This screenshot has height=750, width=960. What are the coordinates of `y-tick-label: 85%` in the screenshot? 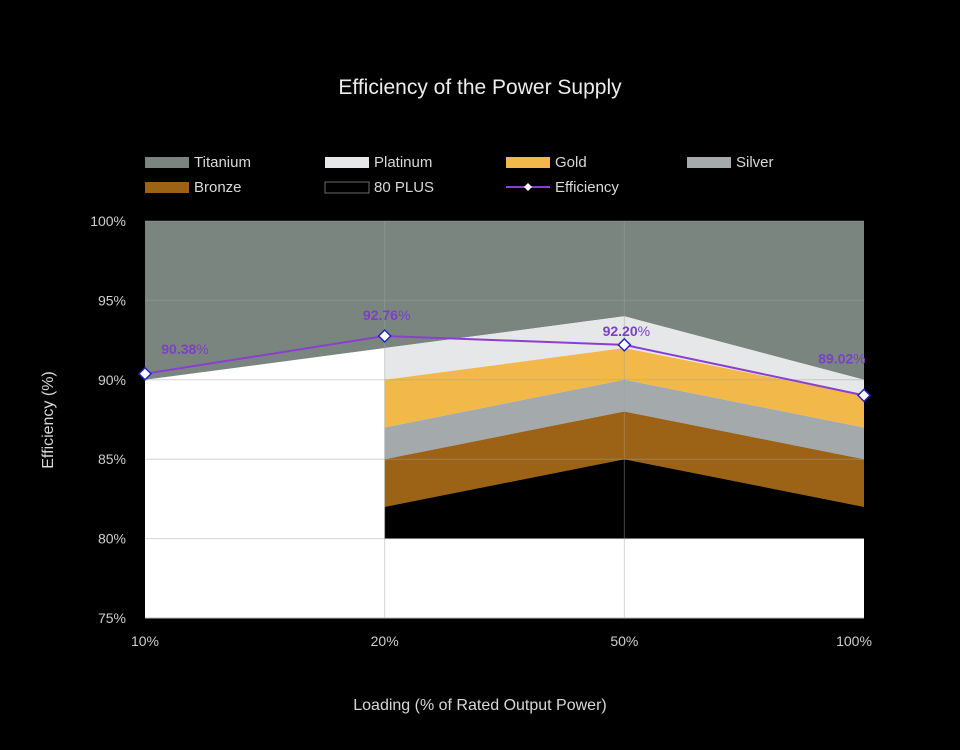 It's located at (112, 459).